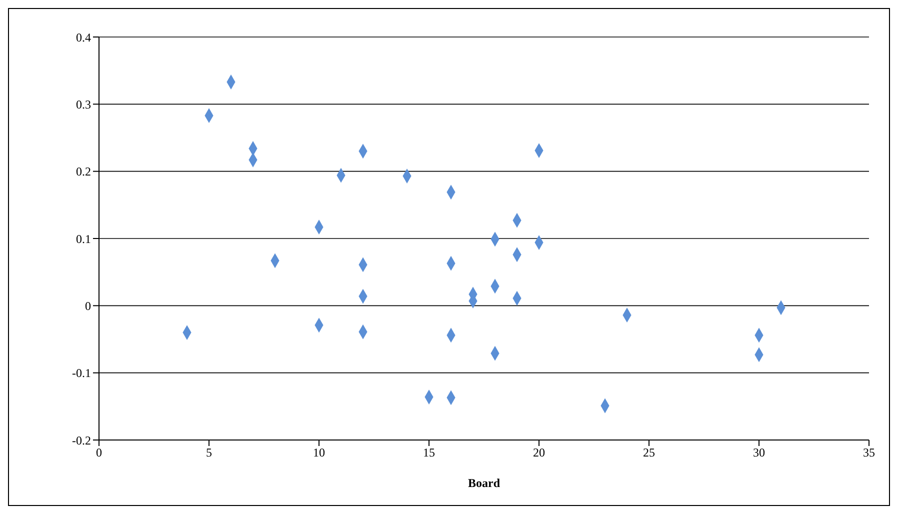  Describe the element at coordinates (99, 453) in the screenshot. I see `x-tick-label: 0` at that location.